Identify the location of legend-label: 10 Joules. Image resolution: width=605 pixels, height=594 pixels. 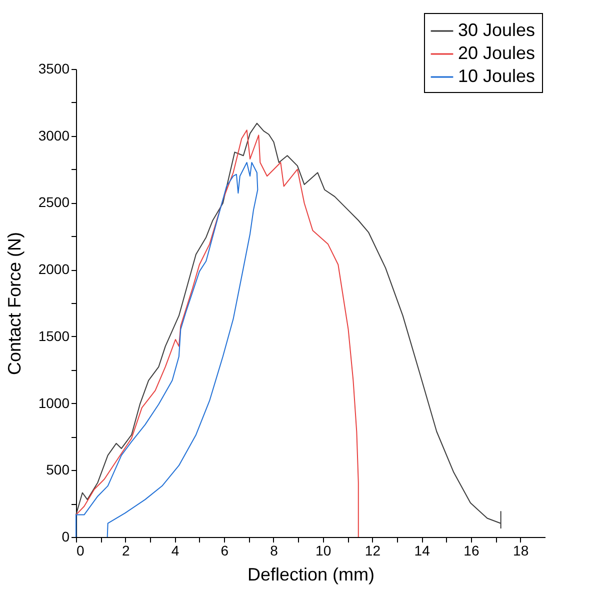
(497, 76).